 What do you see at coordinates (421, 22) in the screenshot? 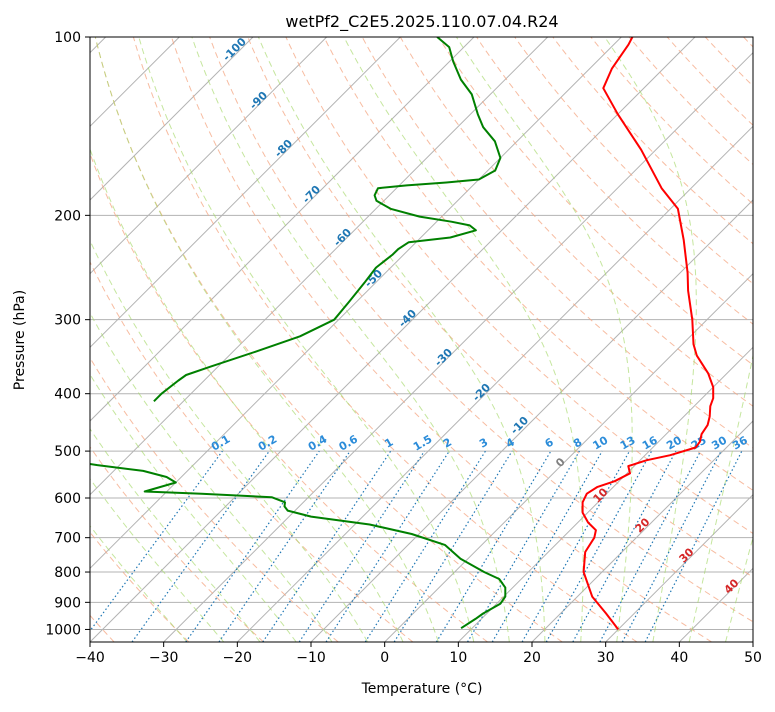
I see `chart-title: wetPf2_C2E5.2025.110.07.04.R24` at bounding box center [421, 22].